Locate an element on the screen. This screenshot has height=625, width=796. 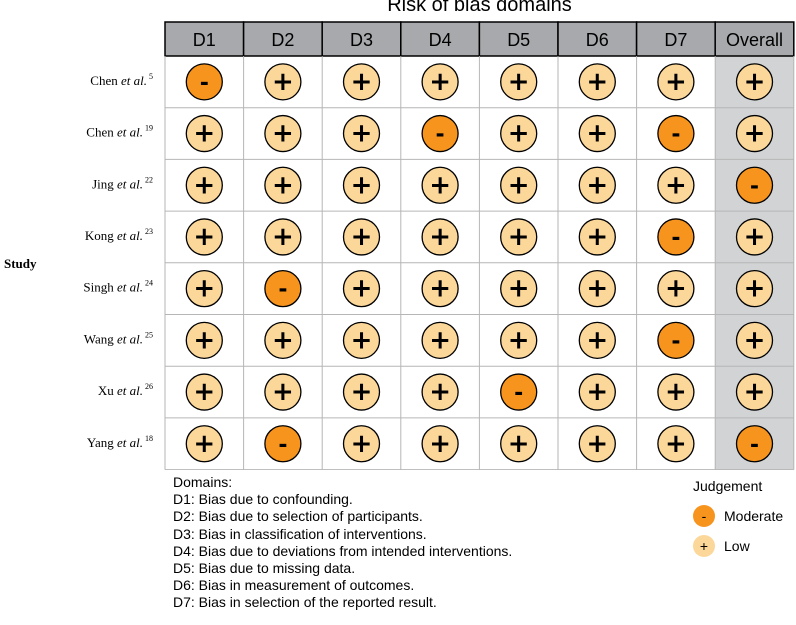
header-cell-d5 is located at coordinates (518, 39).